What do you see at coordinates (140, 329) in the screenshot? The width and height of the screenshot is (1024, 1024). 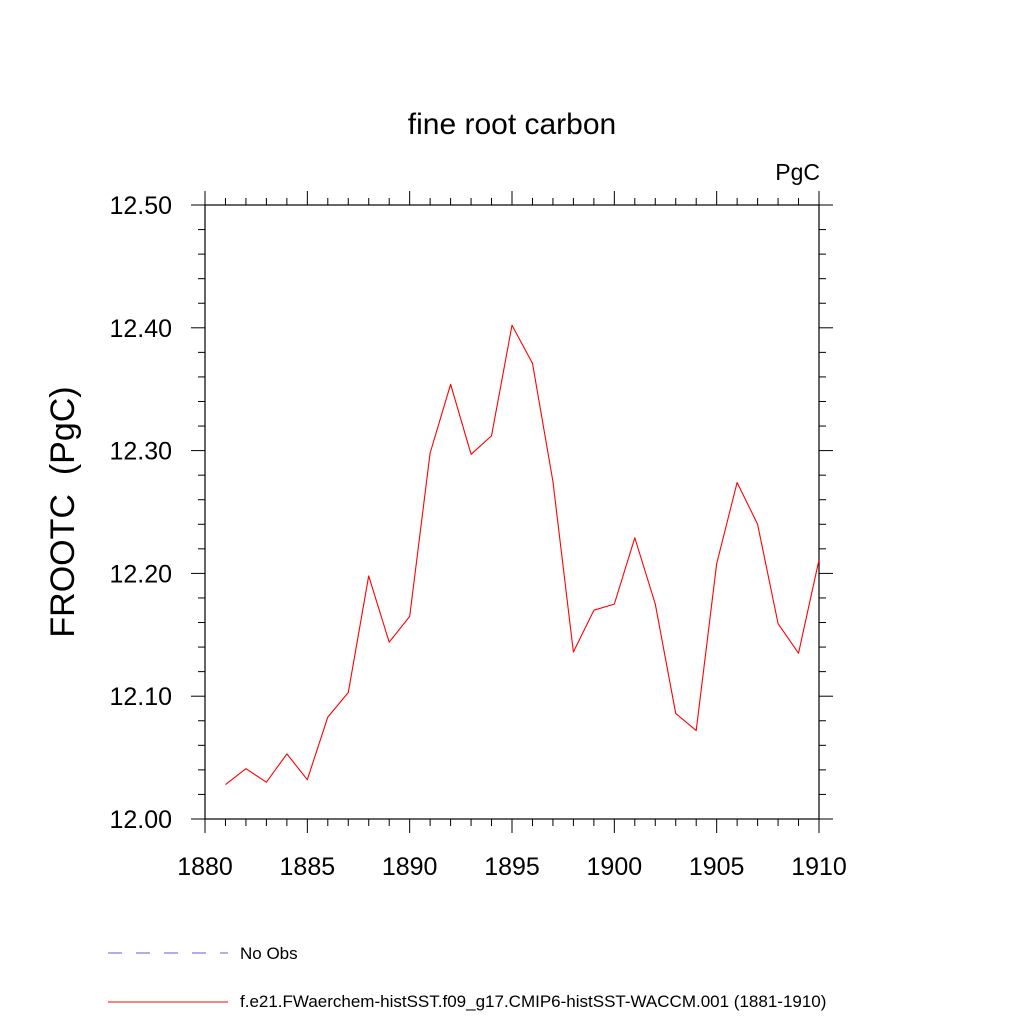 I see `y-tick-label: 12.40` at bounding box center [140, 329].